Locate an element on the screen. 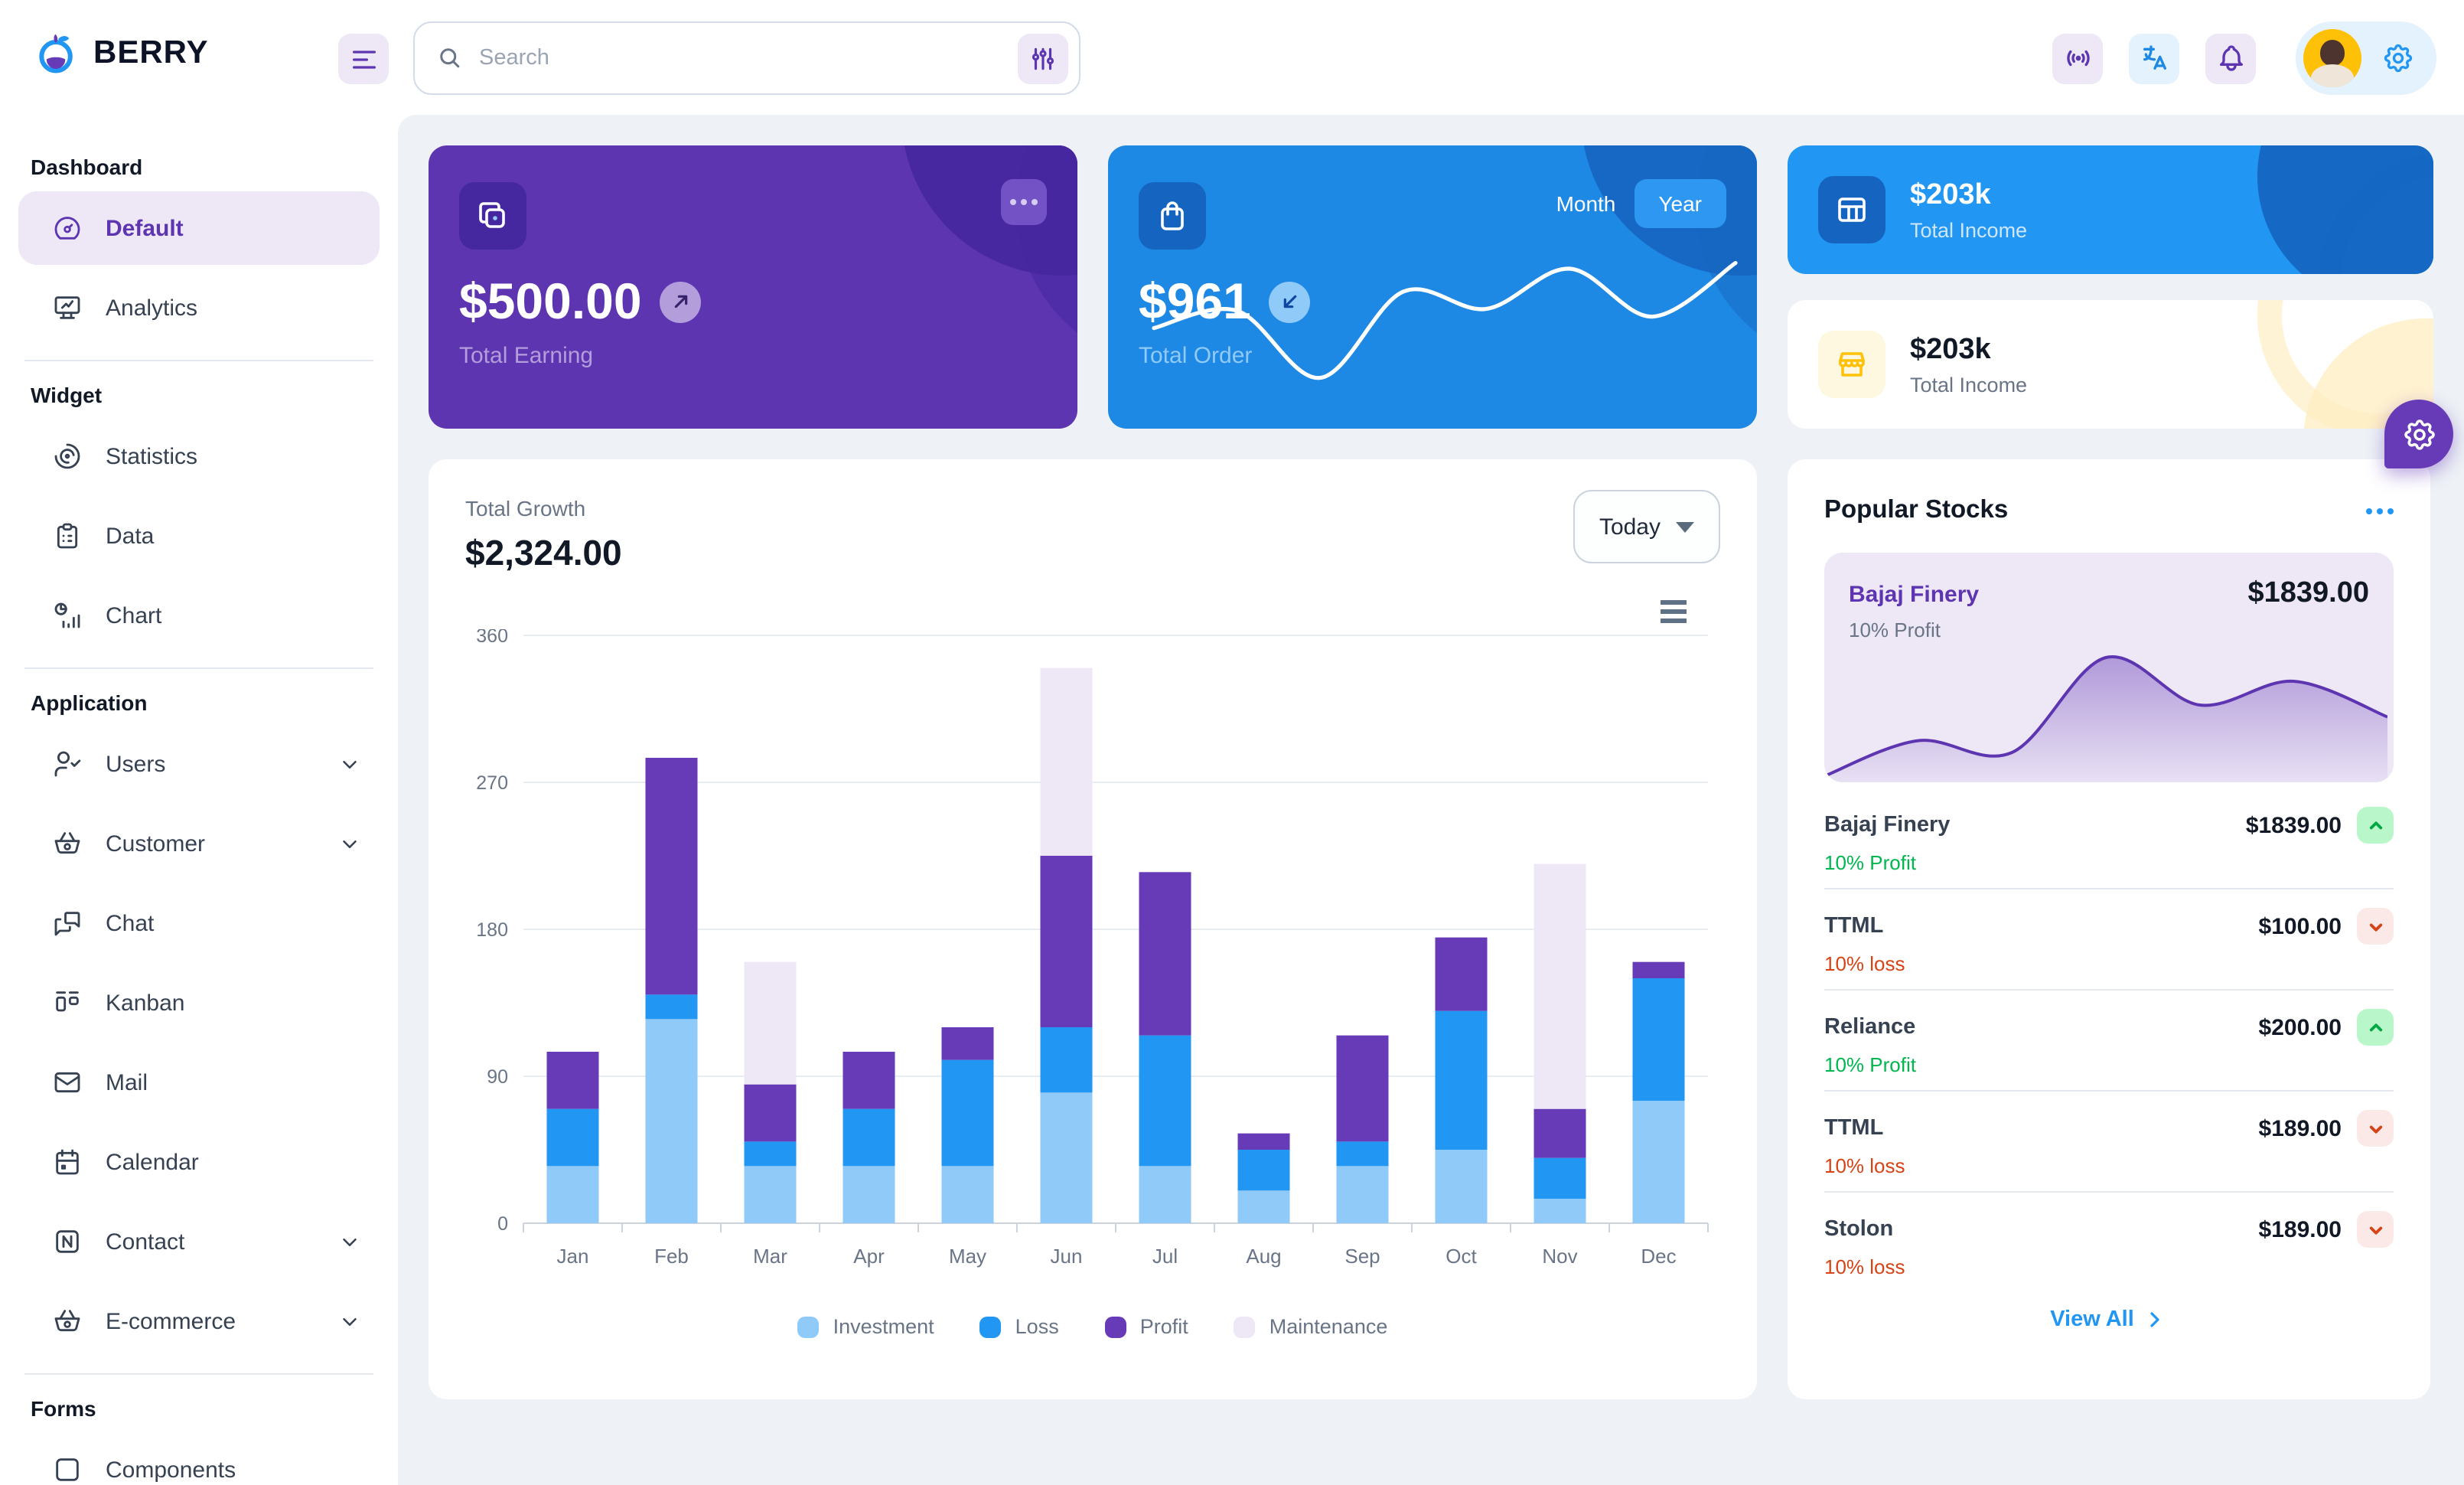  month-toggle-button: Month is located at coordinates (1586, 203).